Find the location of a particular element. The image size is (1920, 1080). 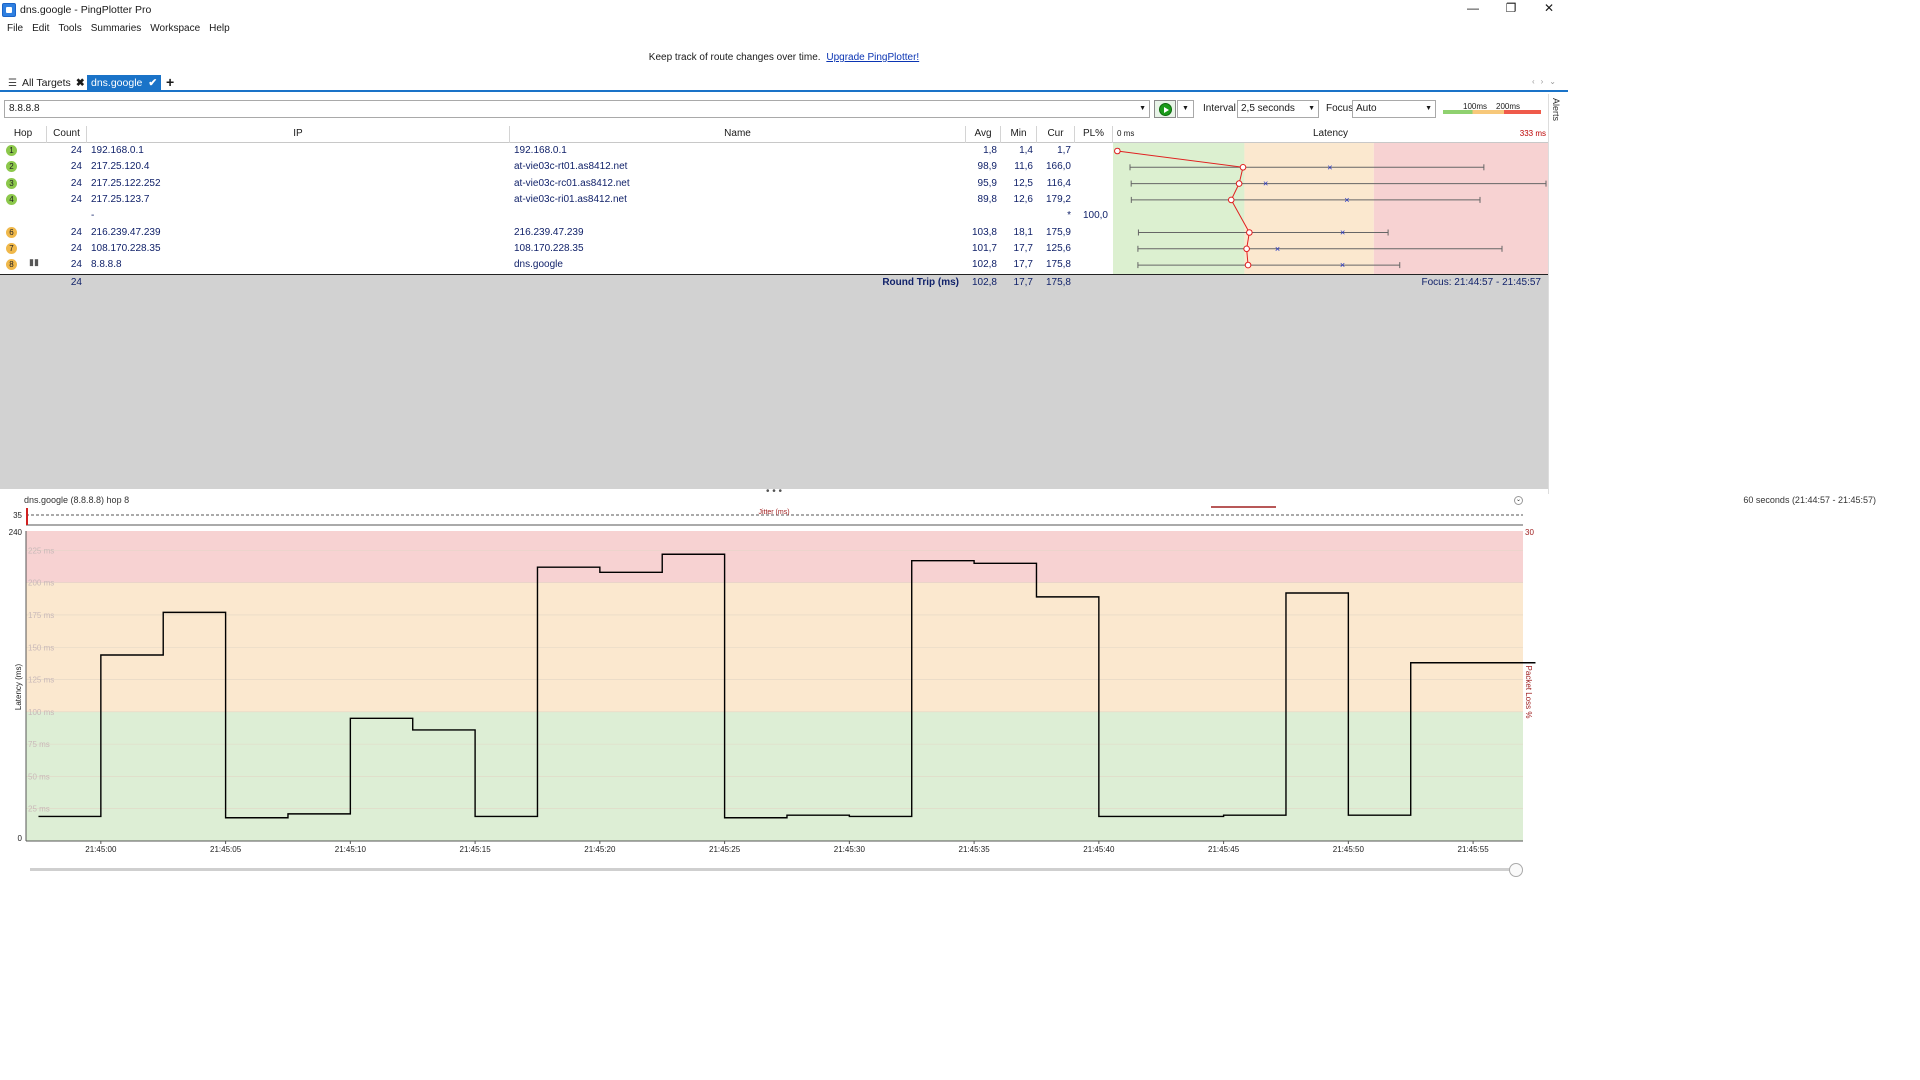

menu-edit: Edit is located at coordinates (41, 28).